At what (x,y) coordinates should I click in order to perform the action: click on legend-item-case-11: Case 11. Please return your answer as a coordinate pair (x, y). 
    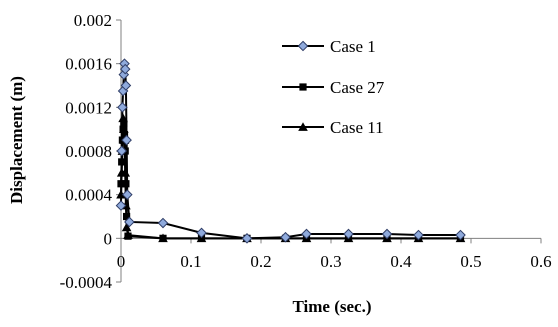
    Looking at the image, I should click on (333, 127).